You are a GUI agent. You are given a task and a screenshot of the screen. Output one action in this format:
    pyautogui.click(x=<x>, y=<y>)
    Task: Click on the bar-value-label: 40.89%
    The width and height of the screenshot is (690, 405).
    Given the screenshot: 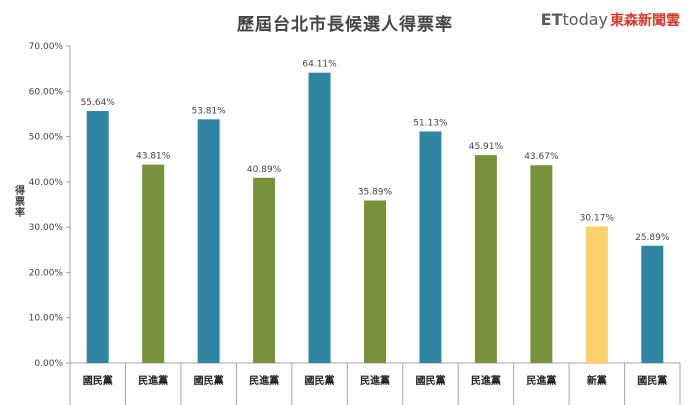 What is the action you would take?
    pyautogui.click(x=264, y=170)
    